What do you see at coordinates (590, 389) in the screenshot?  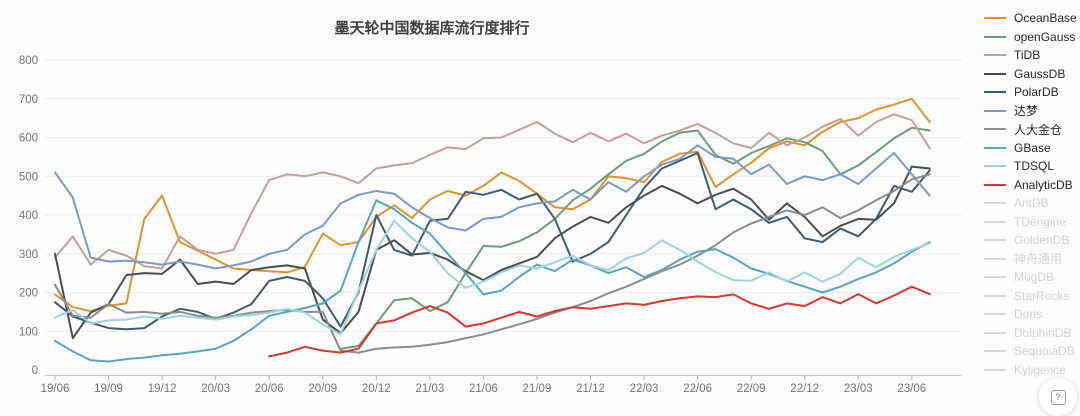 I see `x-axis-label: 21/12` at bounding box center [590, 389].